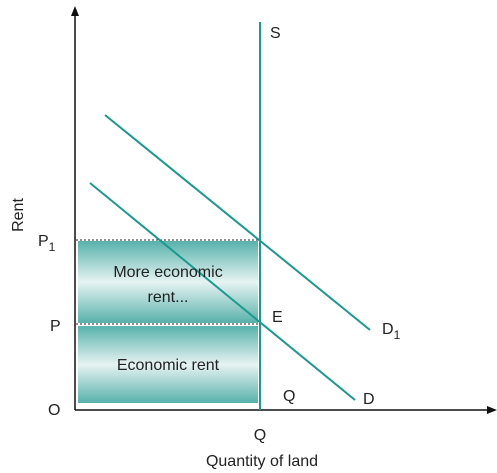 The image size is (497, 473). Describe the element at coordinates (492, 410) in the screenshot. I see `x-axis-arrow` at that location.